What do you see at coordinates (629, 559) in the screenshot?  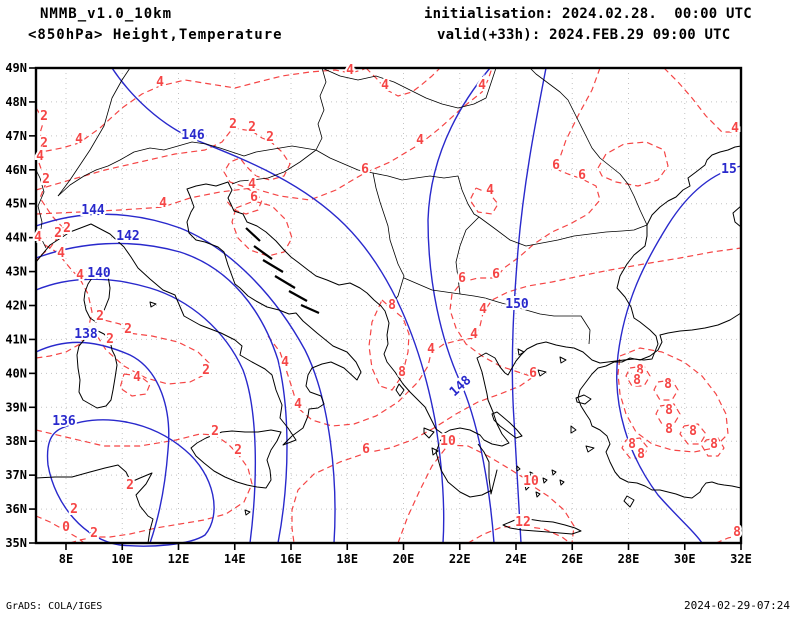 I see `lon-tick-label: 28E` at bounding box center [629, 559].